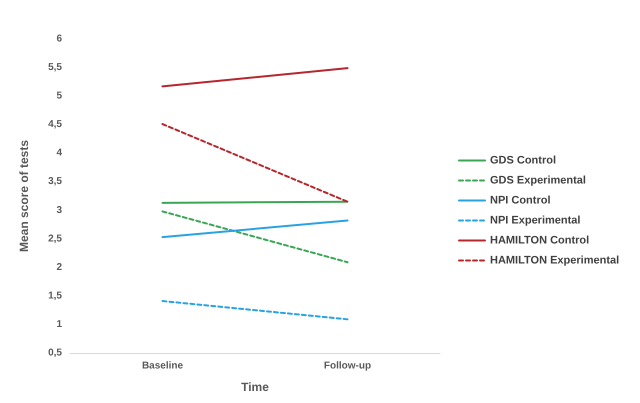  What do you see at coordinates (55, 68) in the screenshot?
I see `y-tick-label: 5,5` at bounding box center [55, 68].